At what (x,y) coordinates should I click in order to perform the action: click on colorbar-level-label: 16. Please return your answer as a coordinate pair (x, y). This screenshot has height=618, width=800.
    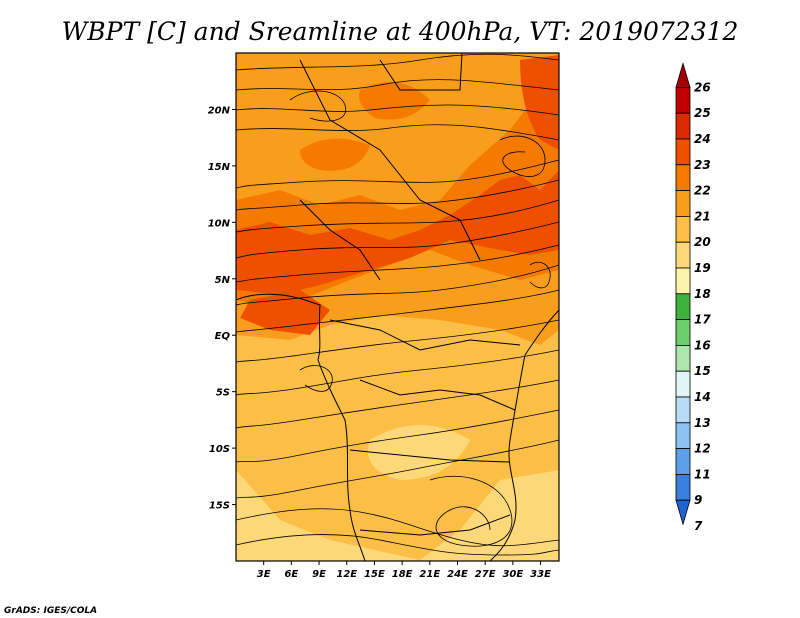
    Looking at the image, I should click on (702, 345).